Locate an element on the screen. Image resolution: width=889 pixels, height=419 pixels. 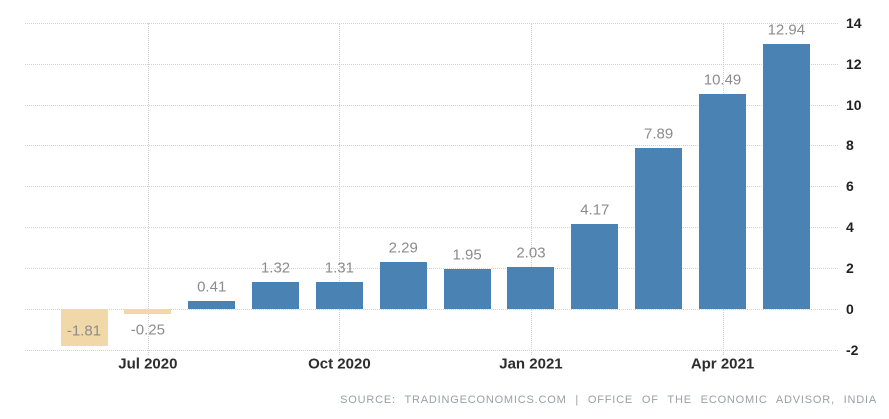
y-axis-tick-label: 10 is located at coordinates (854, 104).